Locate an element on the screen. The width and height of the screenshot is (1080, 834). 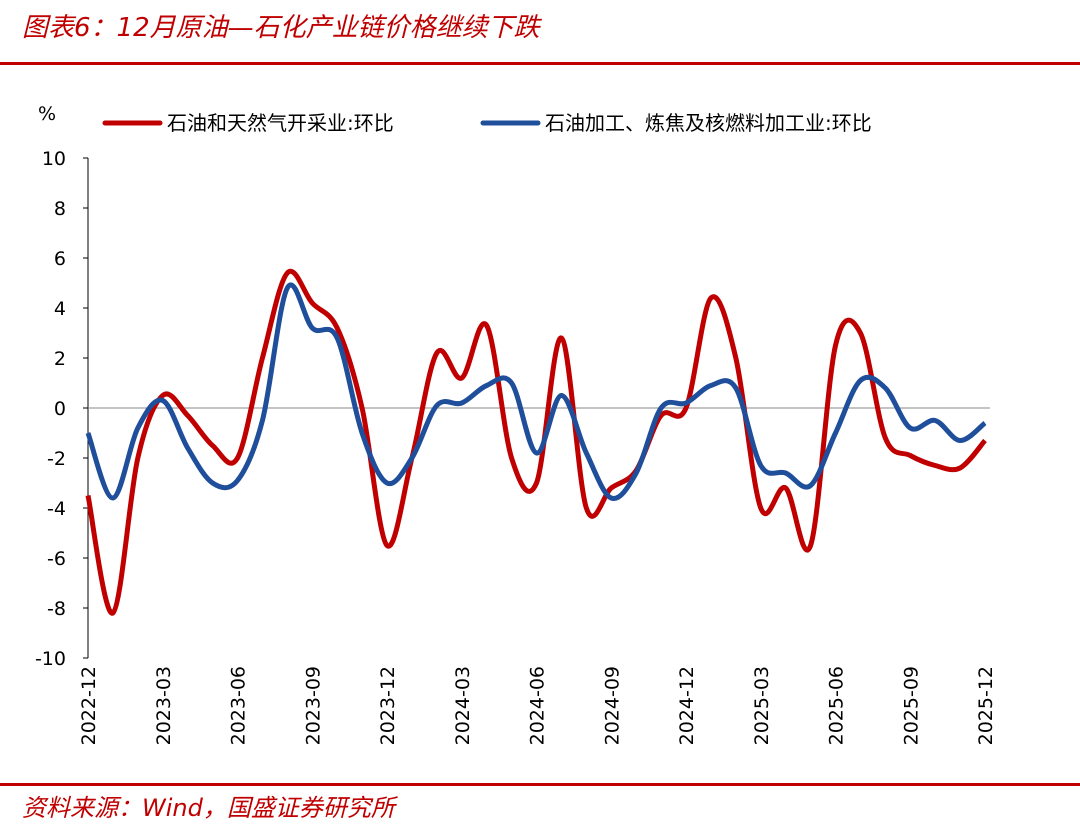
y-tick-label: -2 is located at coordinates (56, 459).